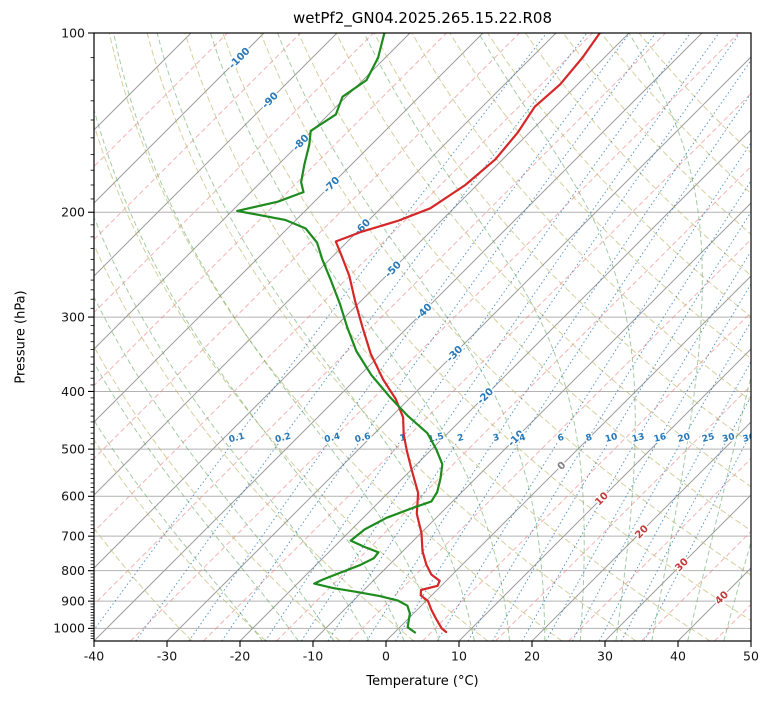  What do you see at coordinates (73, 600) in the screenshot?
I see `y-tick-label: 900` at bounding box center [73, 600].